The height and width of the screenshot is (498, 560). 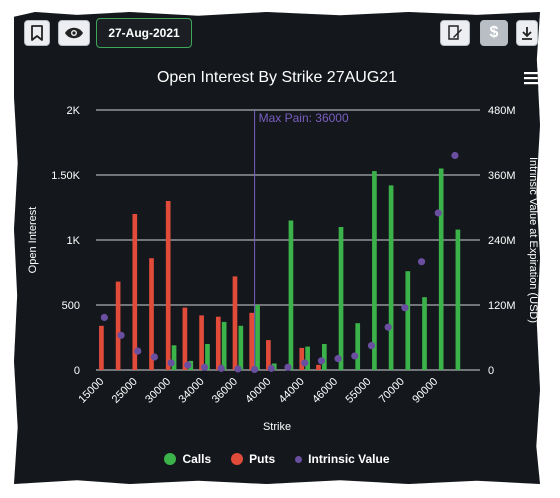 I want to click on y-axis-title: Open Interest, so click(x=33, y=240).